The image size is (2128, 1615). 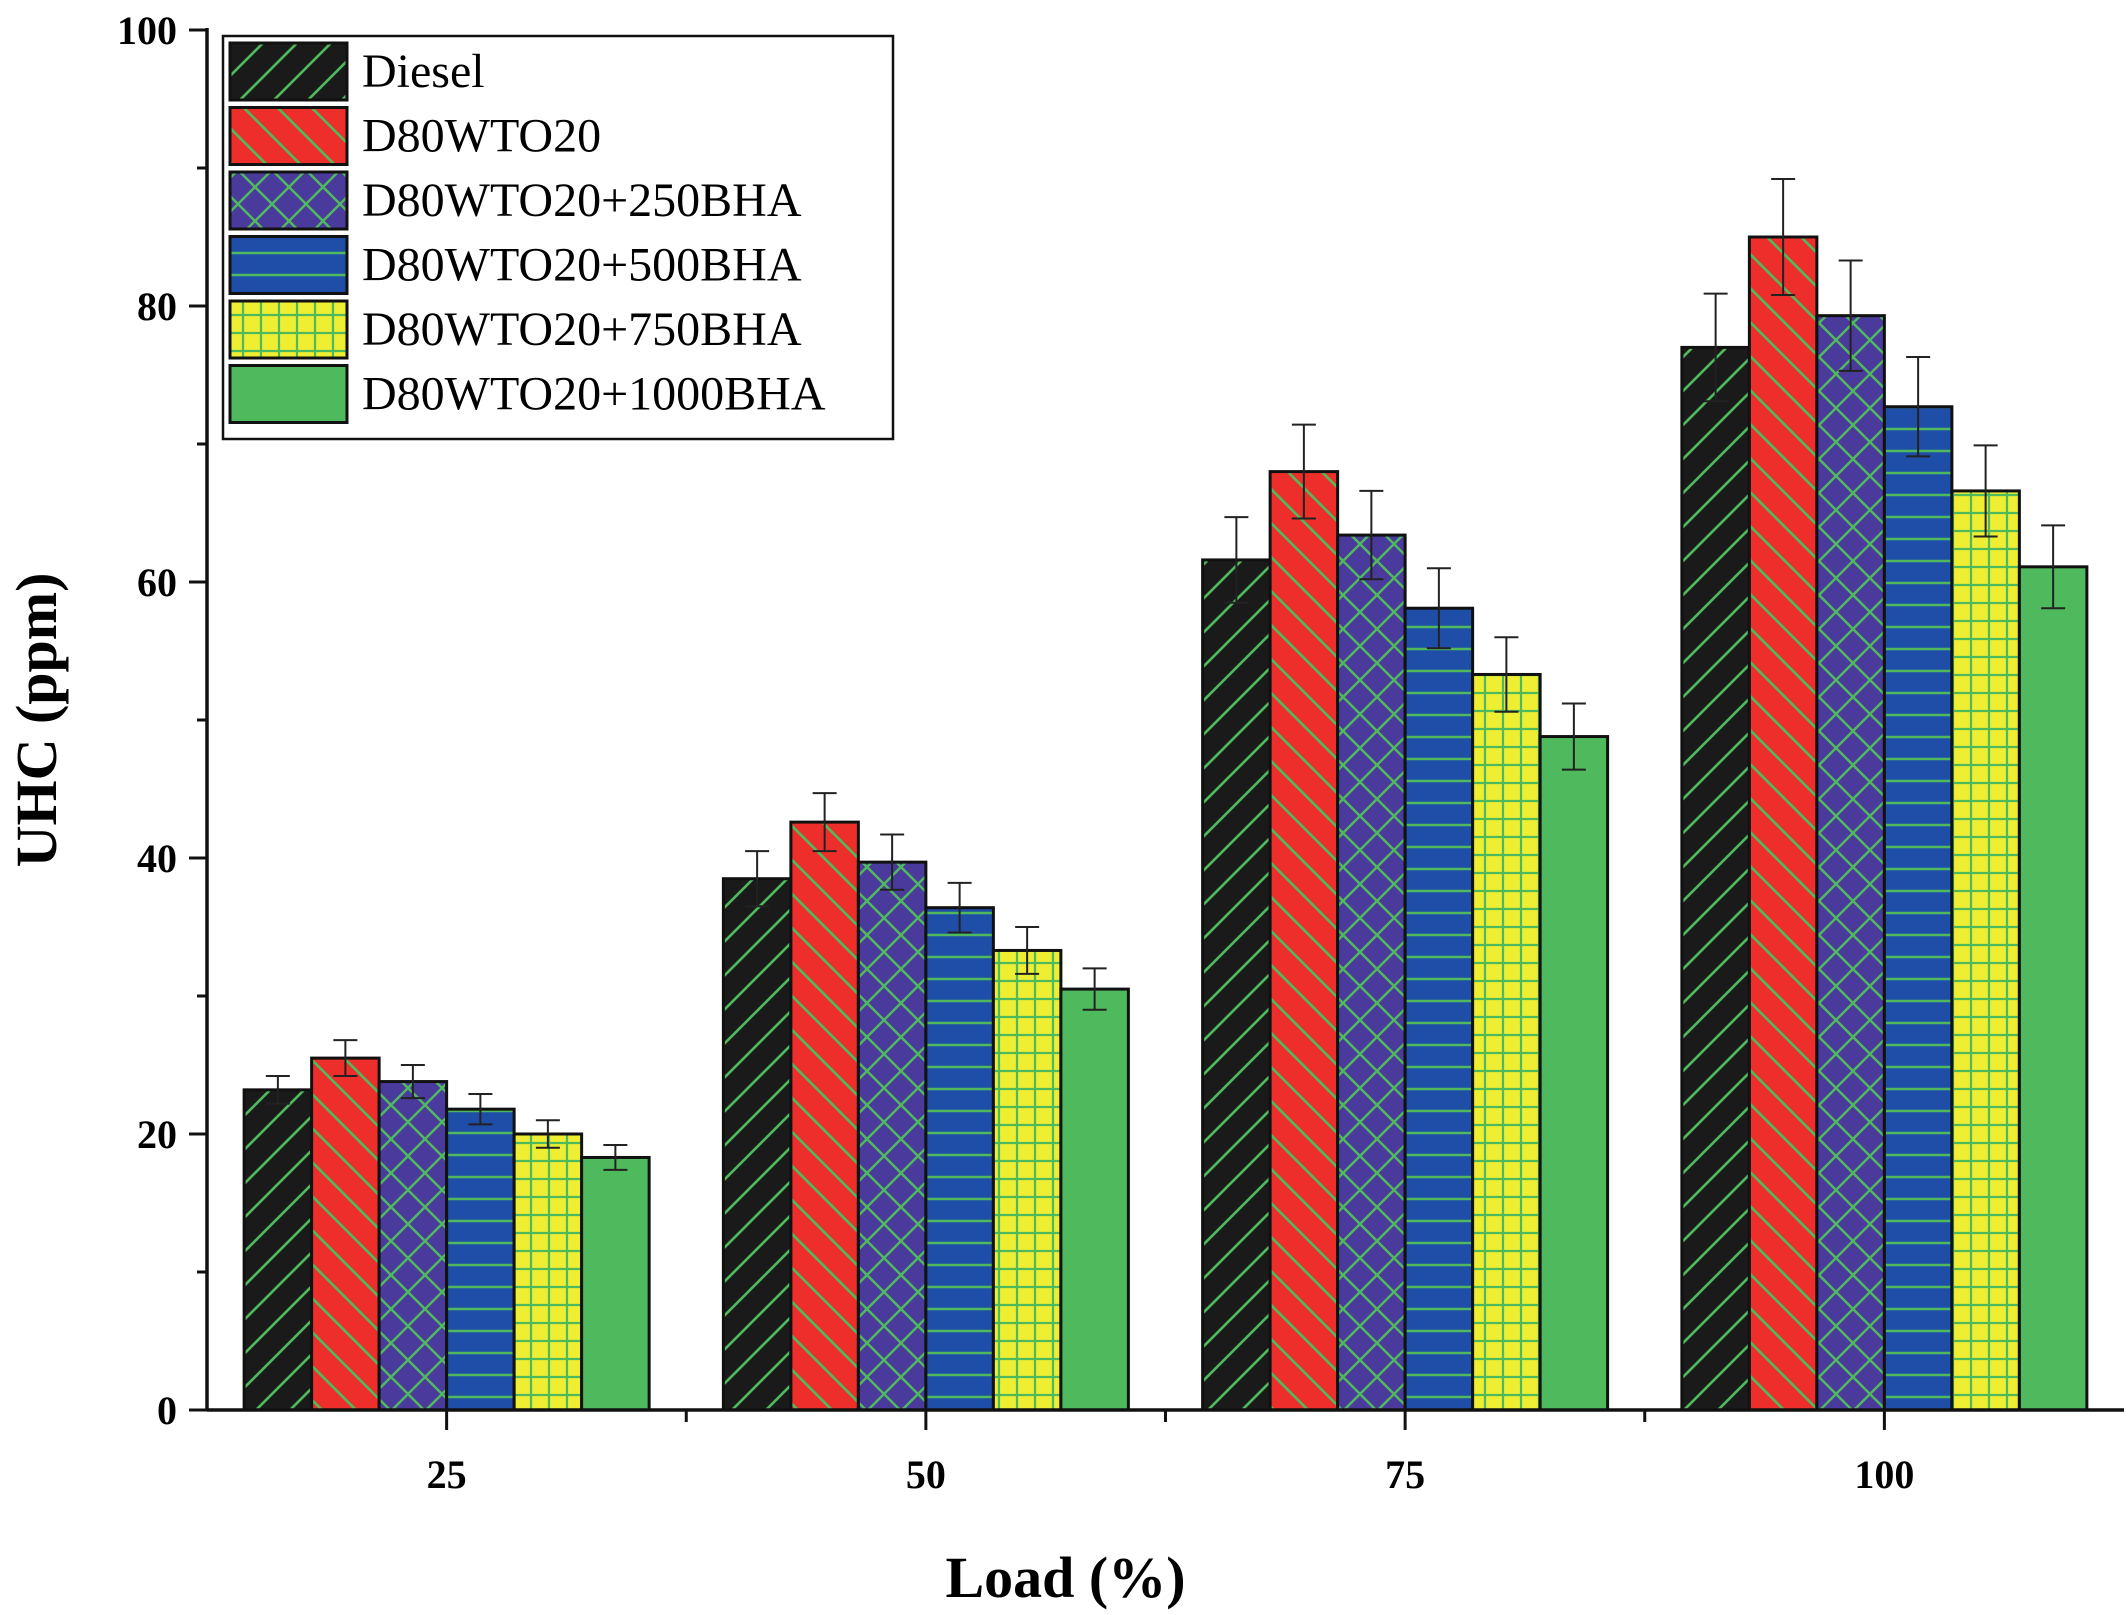 What do you see at coordinates (1985, 491) in the screenshot?
I see `error-bar-D80WTO20+750BHA-100` at bounding box center [1985, 491].